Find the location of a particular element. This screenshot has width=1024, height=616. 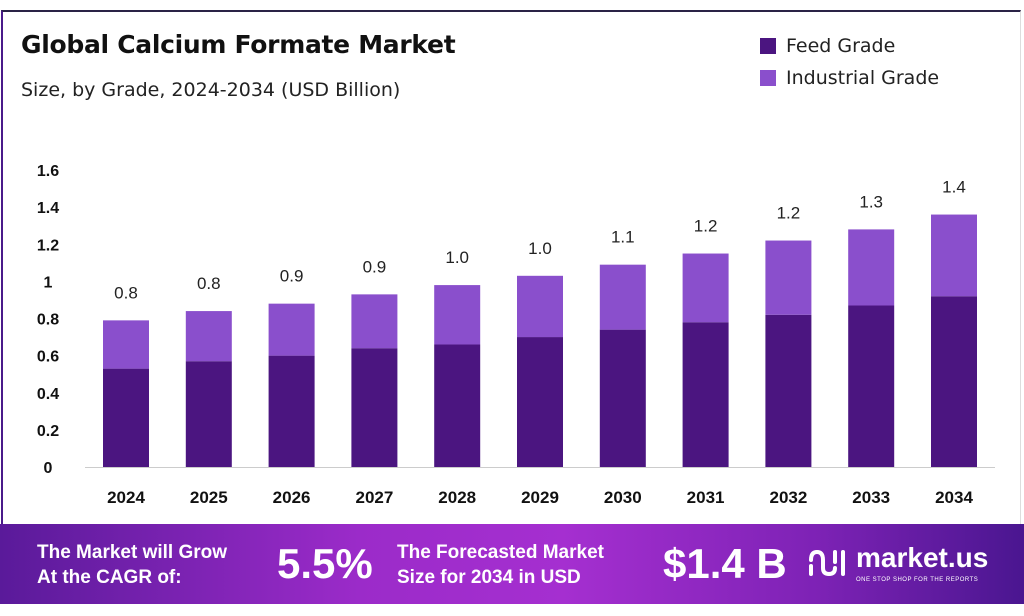

legend-label: Feed Grade is located at coordinates (841, 46).